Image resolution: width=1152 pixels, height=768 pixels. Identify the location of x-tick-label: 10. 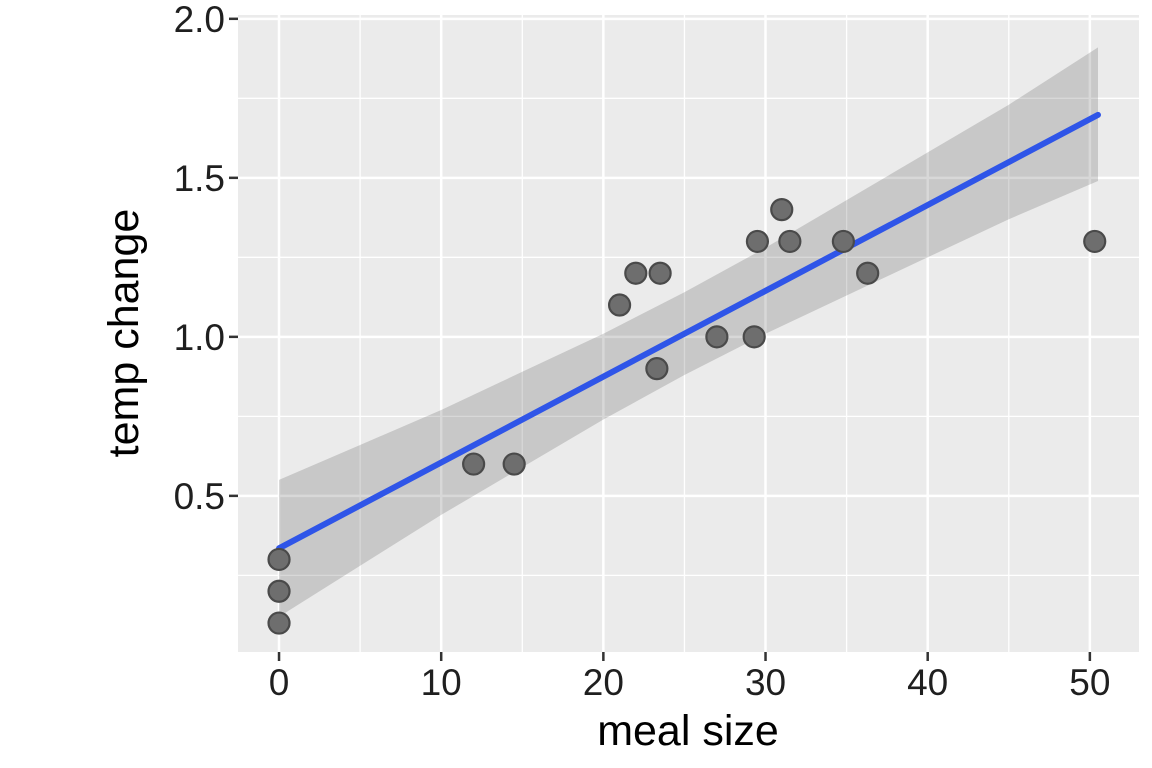
(441, 682).